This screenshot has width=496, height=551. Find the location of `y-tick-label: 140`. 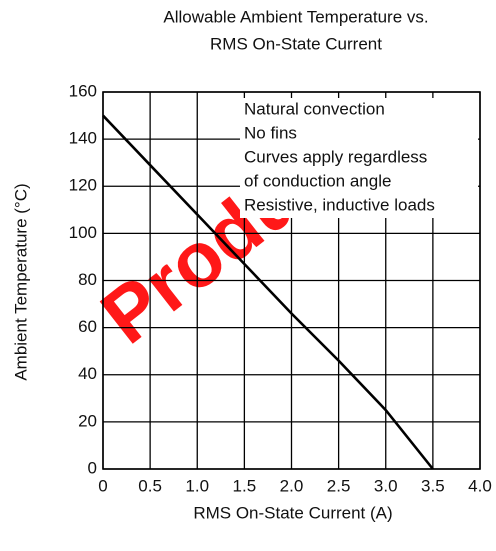

y-tick-label: 140 is located at coordinates (83, 138).